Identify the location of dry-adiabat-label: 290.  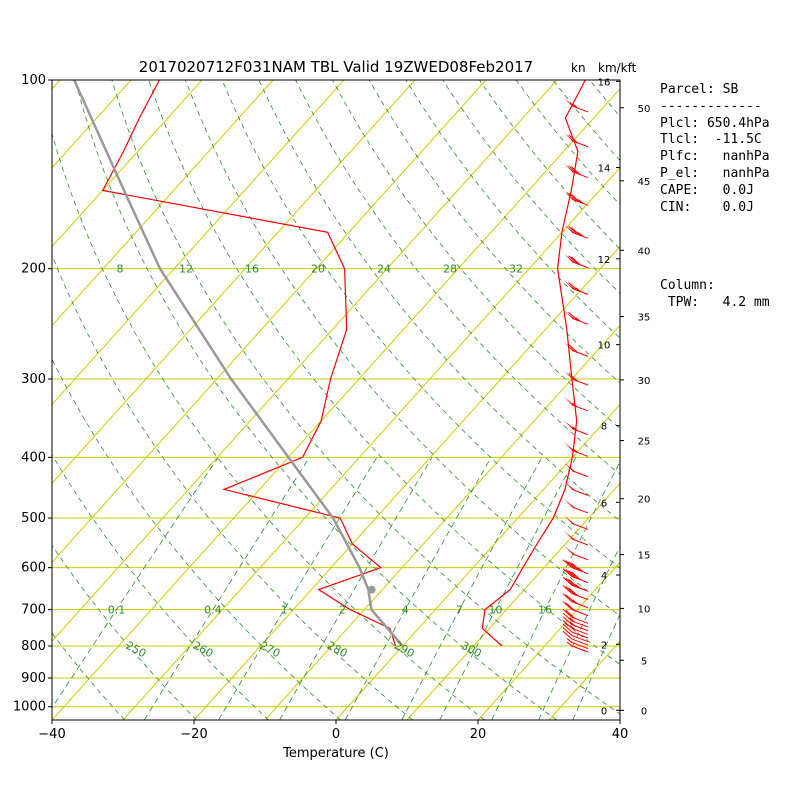
(404, 649).